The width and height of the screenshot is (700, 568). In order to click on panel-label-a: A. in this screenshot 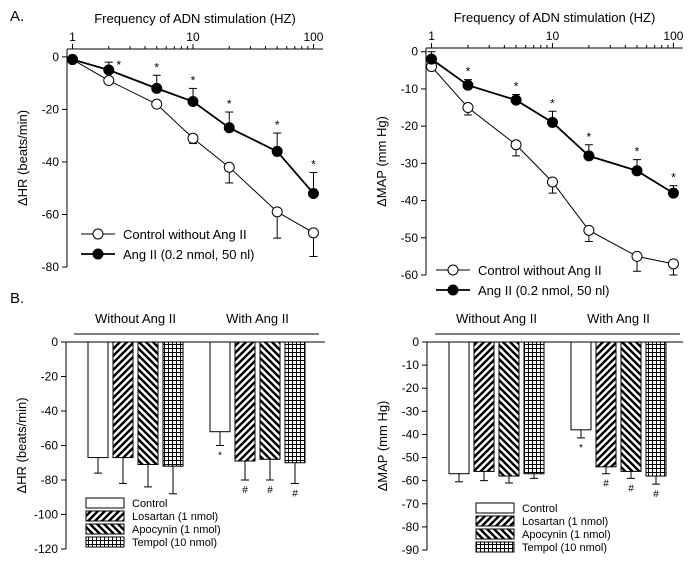, I will do `click(17, 16)`.